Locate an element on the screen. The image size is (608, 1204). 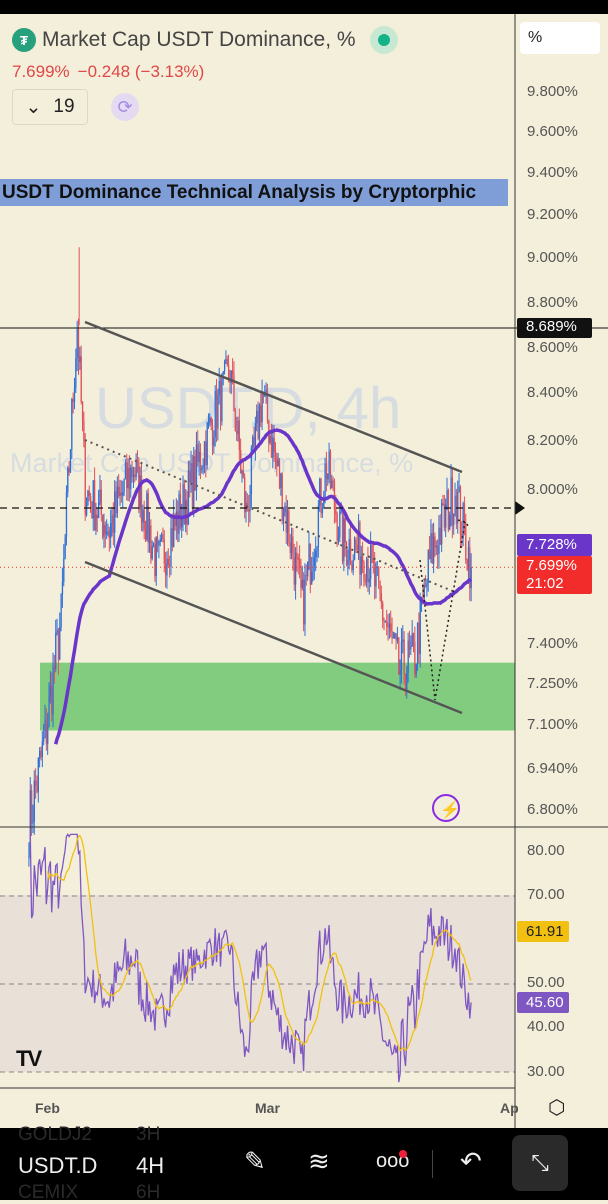
timeframe-picker: 4H is located at coordinates (150, 1165).